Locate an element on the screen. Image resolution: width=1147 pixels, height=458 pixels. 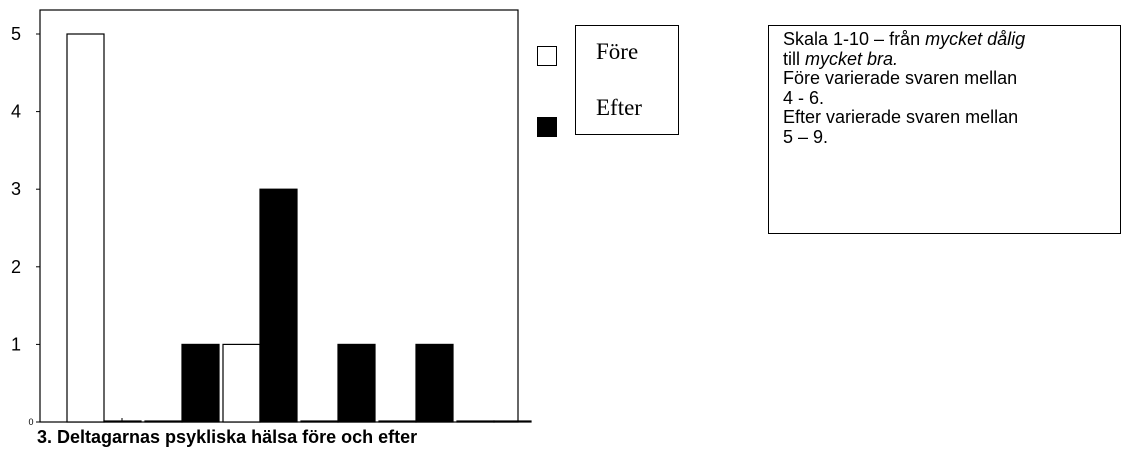
y-tick-label: 3 is located at coordinates (16, 189).